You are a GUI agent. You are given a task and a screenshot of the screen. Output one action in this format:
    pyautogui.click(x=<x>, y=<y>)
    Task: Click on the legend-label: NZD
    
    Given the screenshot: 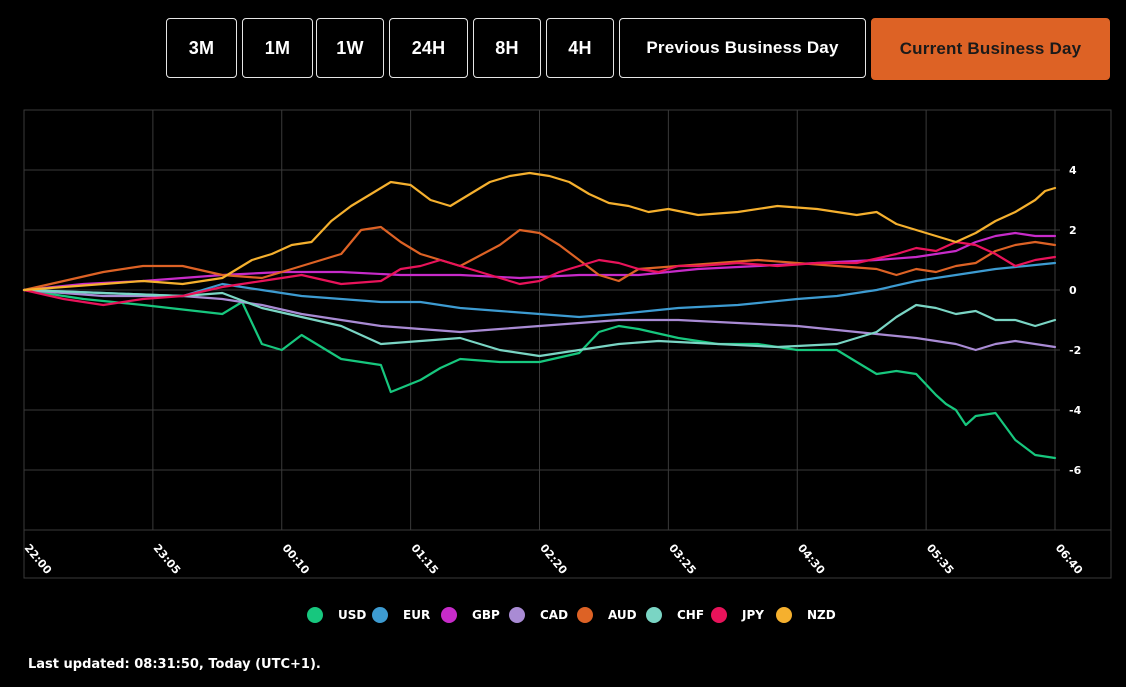 What is the action you would take?
    pyautogui.click(x=821, y=615)
    